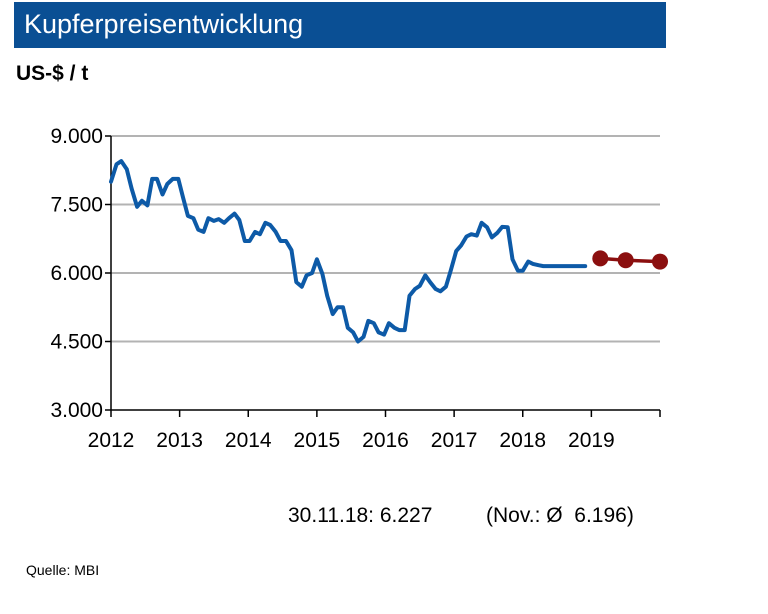  What do you see at coordinates (560, 515) in the screenshot?
I see `monthly-average-note: (Nov.: Ø 6.196)` at bounding box center [560, 515].